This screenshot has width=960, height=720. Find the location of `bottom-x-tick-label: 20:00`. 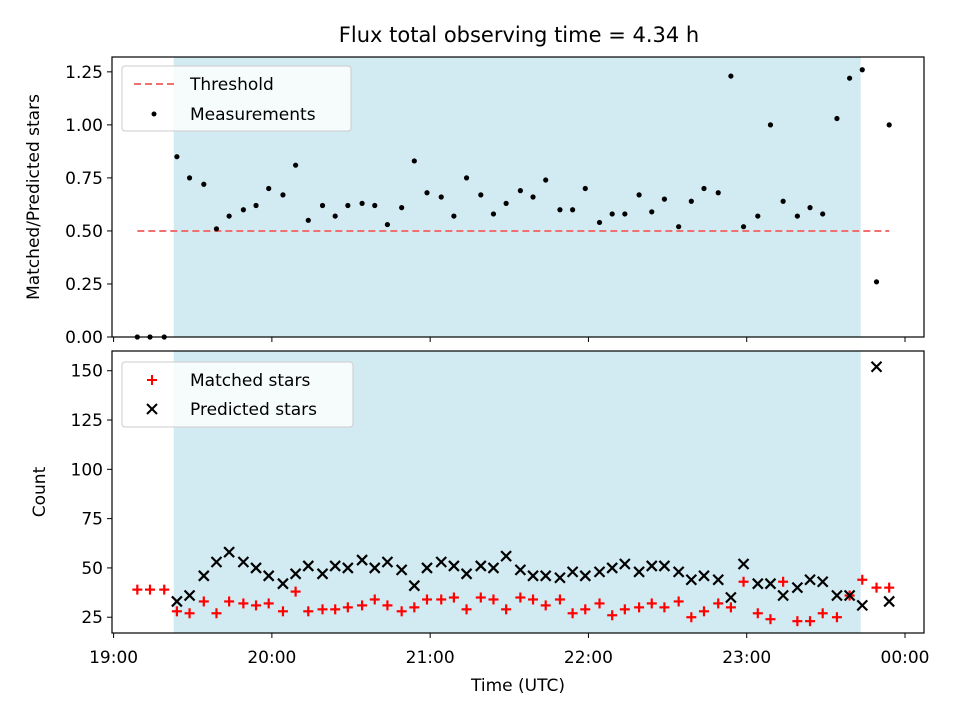

bottom-x-tick-label: 20:00 is located at coordinates (271, 658).